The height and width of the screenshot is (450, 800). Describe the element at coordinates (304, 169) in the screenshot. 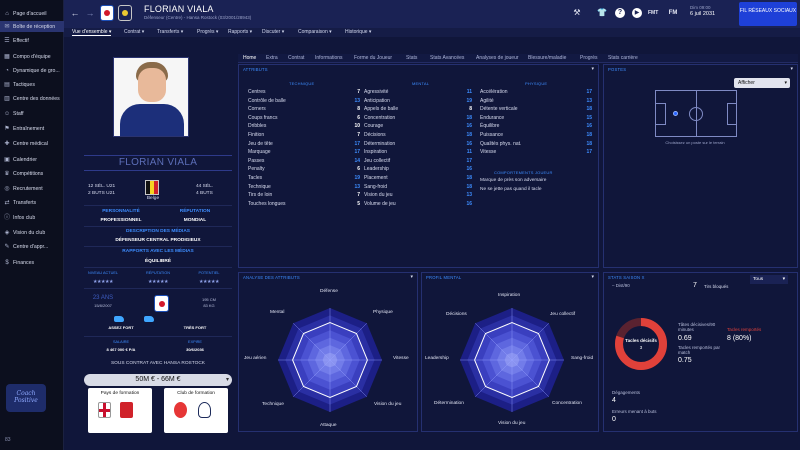

I see `attribute-row: Penalty 6` at that location.